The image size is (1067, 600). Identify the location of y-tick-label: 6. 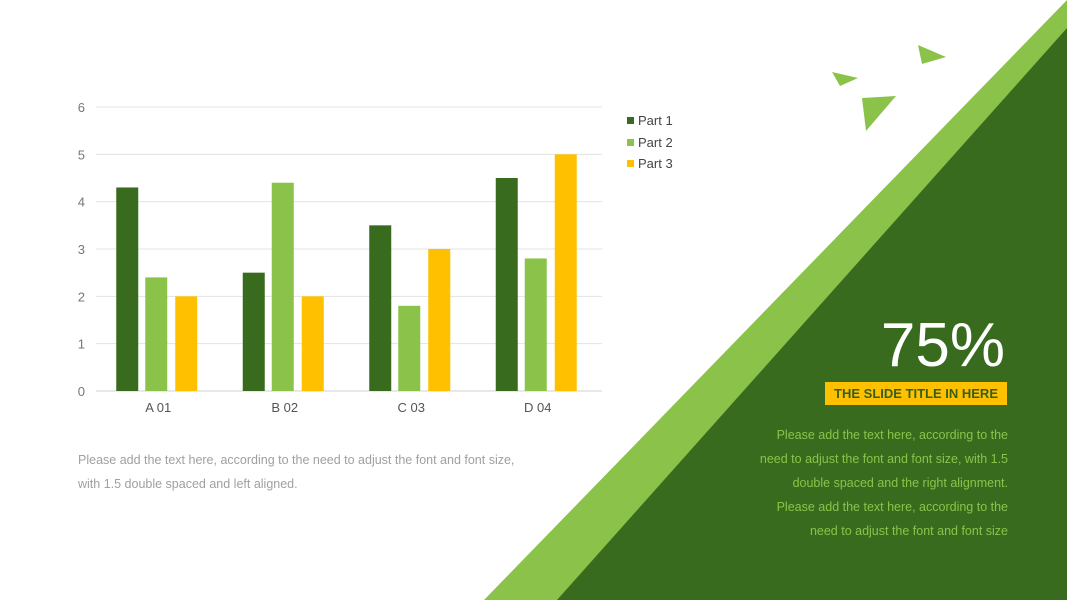
(81, 107).